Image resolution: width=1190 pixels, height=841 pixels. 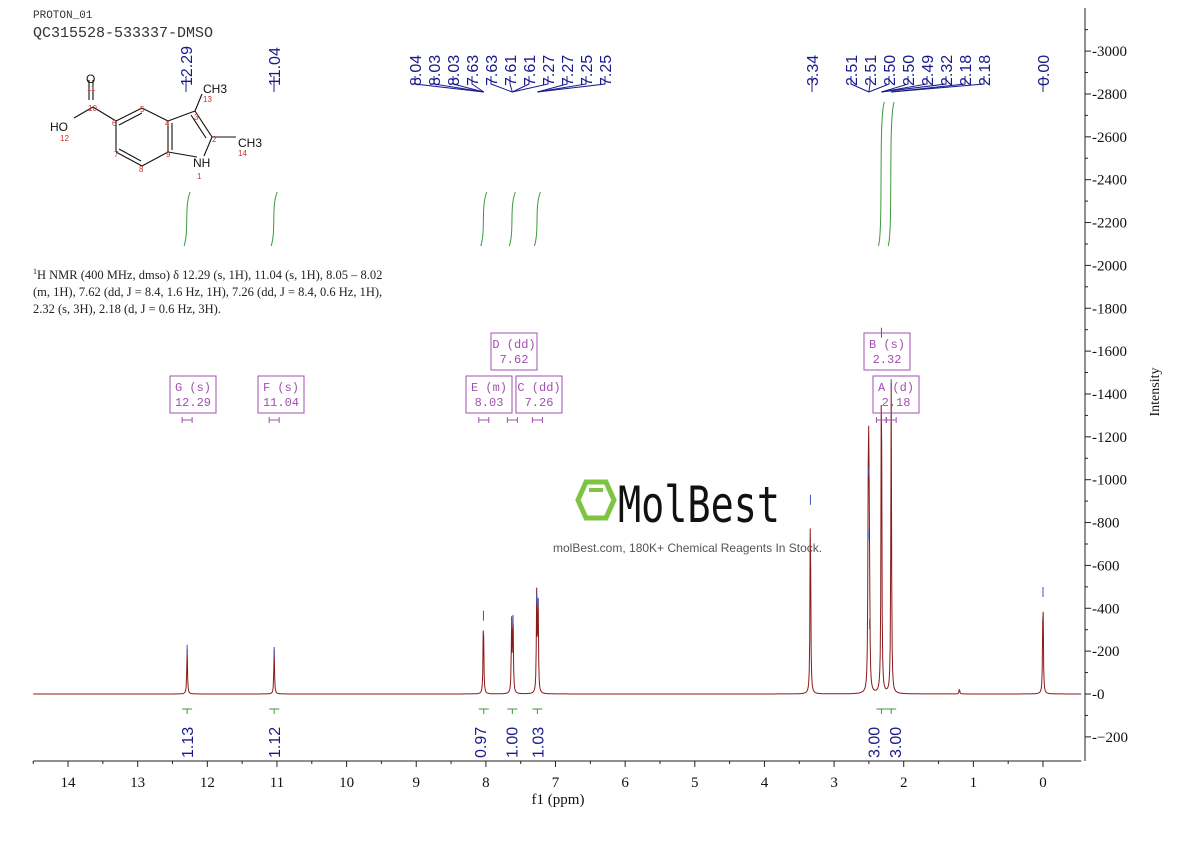 What do you see at coordinates (699, 505) in the screenshot?
I see `molbest-brand: MolBest` at bounding box center [699, 505].